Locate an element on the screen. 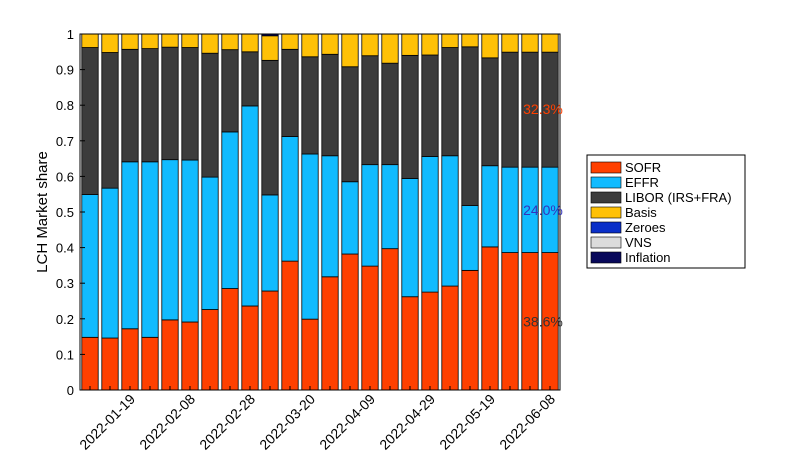 Image resolution: width=800 pixels, height=464 pixels. legend-label: Basis is located at coordinates (641, 212).